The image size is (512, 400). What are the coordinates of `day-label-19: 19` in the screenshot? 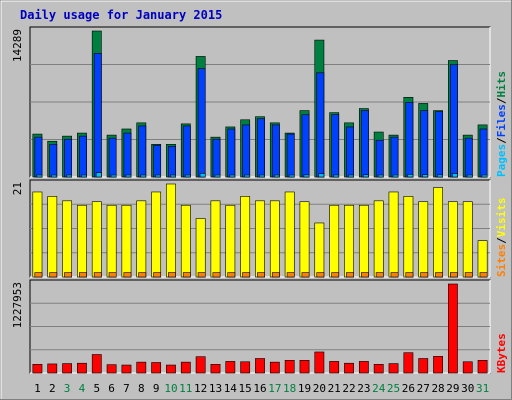 It's located at (304, 388).